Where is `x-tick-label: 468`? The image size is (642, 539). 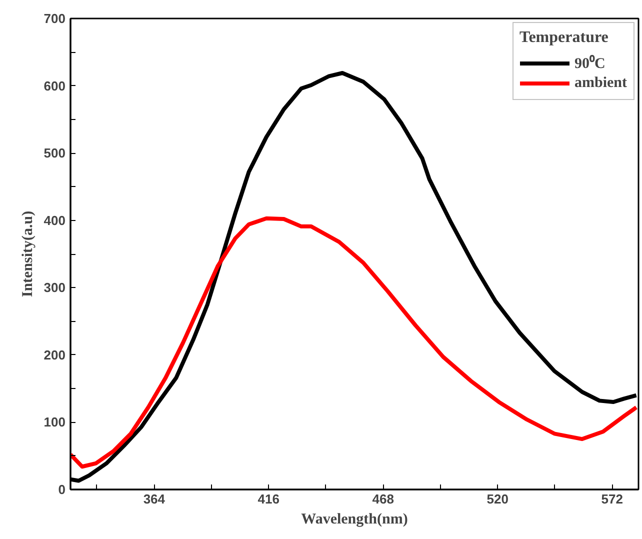
x-tick-label: 468 is located at coordinates (383, 499).